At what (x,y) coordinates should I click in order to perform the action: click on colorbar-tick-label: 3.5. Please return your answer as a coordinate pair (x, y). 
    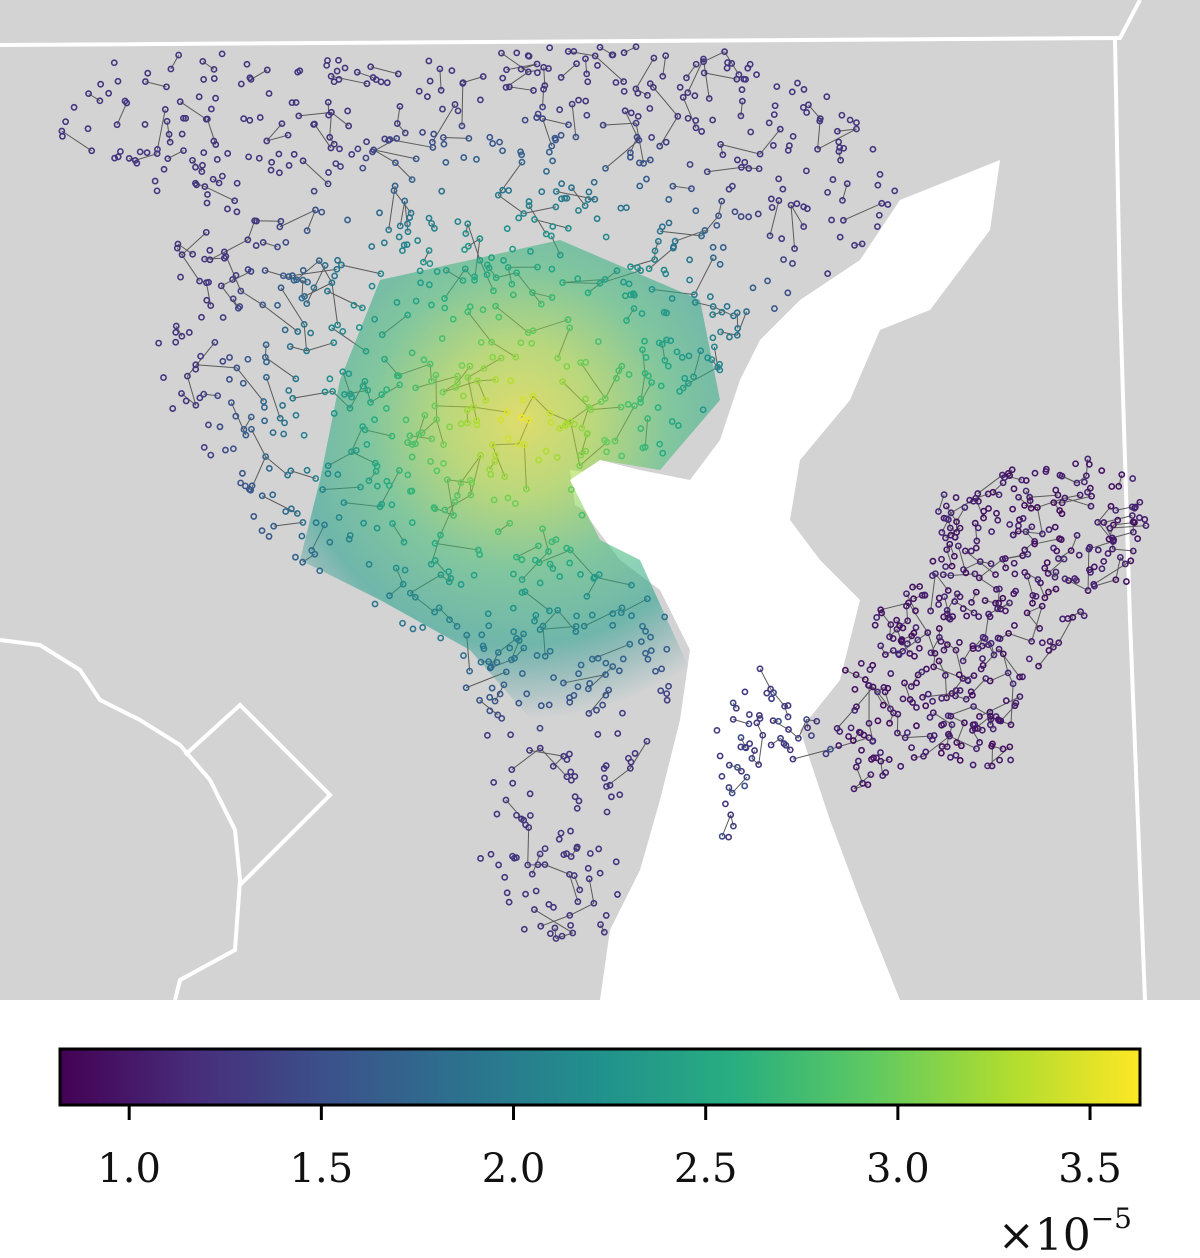
    Looking at the image, I should click on (1090, 1169).